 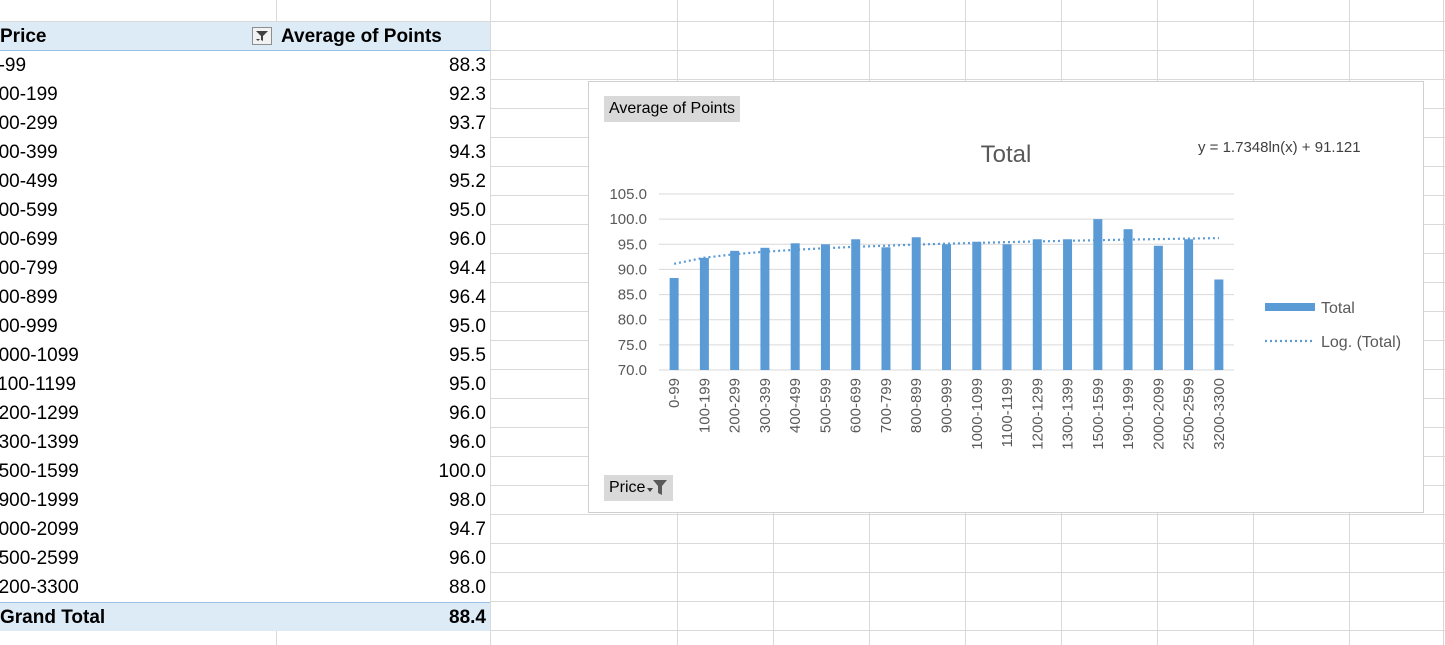 What do you see at coordinates (1007, 413) in the screenshot?
I see `x-tick-label: 1100-1199` at bounding box center [1007, 413].